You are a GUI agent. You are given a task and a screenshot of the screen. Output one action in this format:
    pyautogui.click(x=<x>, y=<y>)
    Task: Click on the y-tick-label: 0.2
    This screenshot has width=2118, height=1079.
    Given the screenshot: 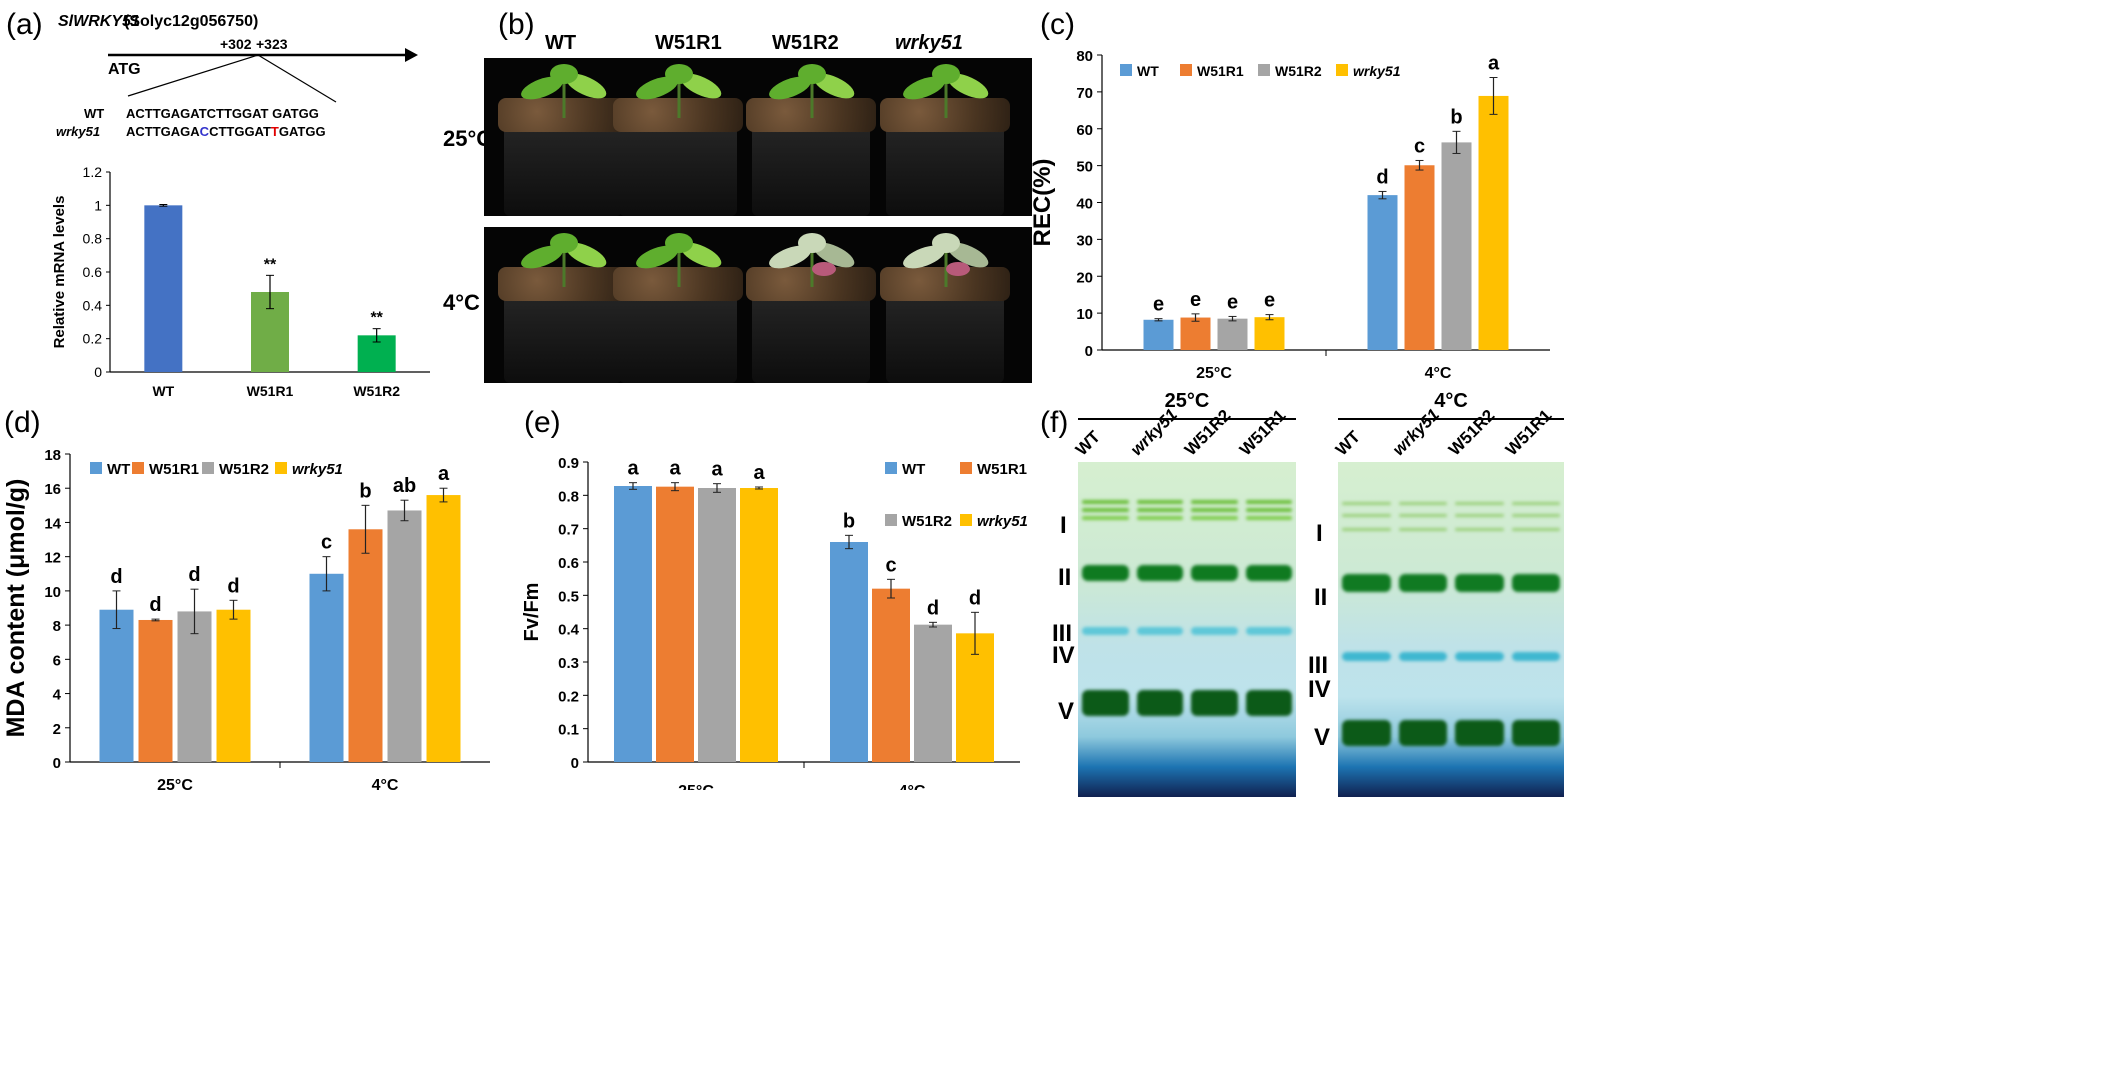 What is the action you would take?
    pyautogui.click(x=93, y=339)
    